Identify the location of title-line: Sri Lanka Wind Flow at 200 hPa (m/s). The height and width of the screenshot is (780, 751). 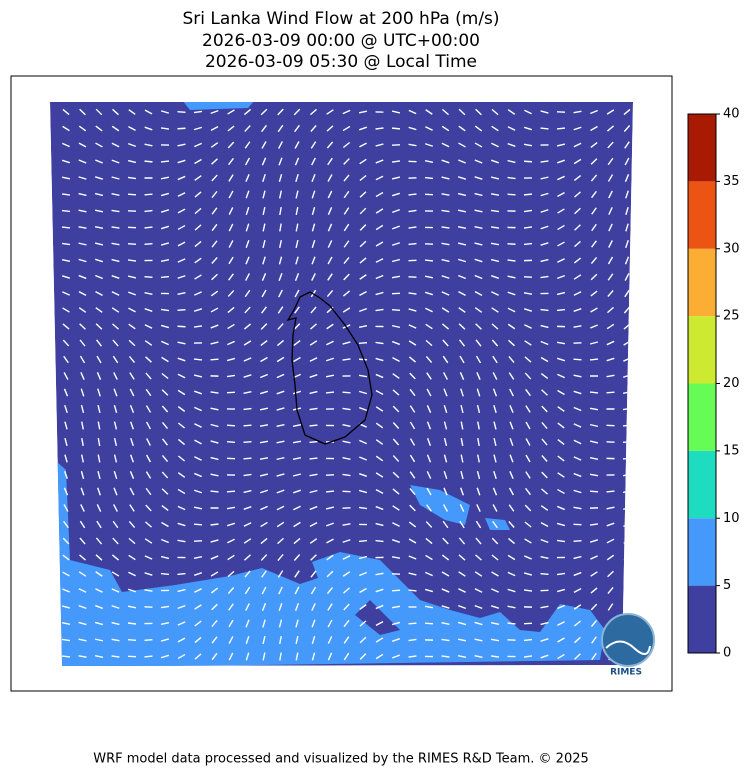
(340, 19).